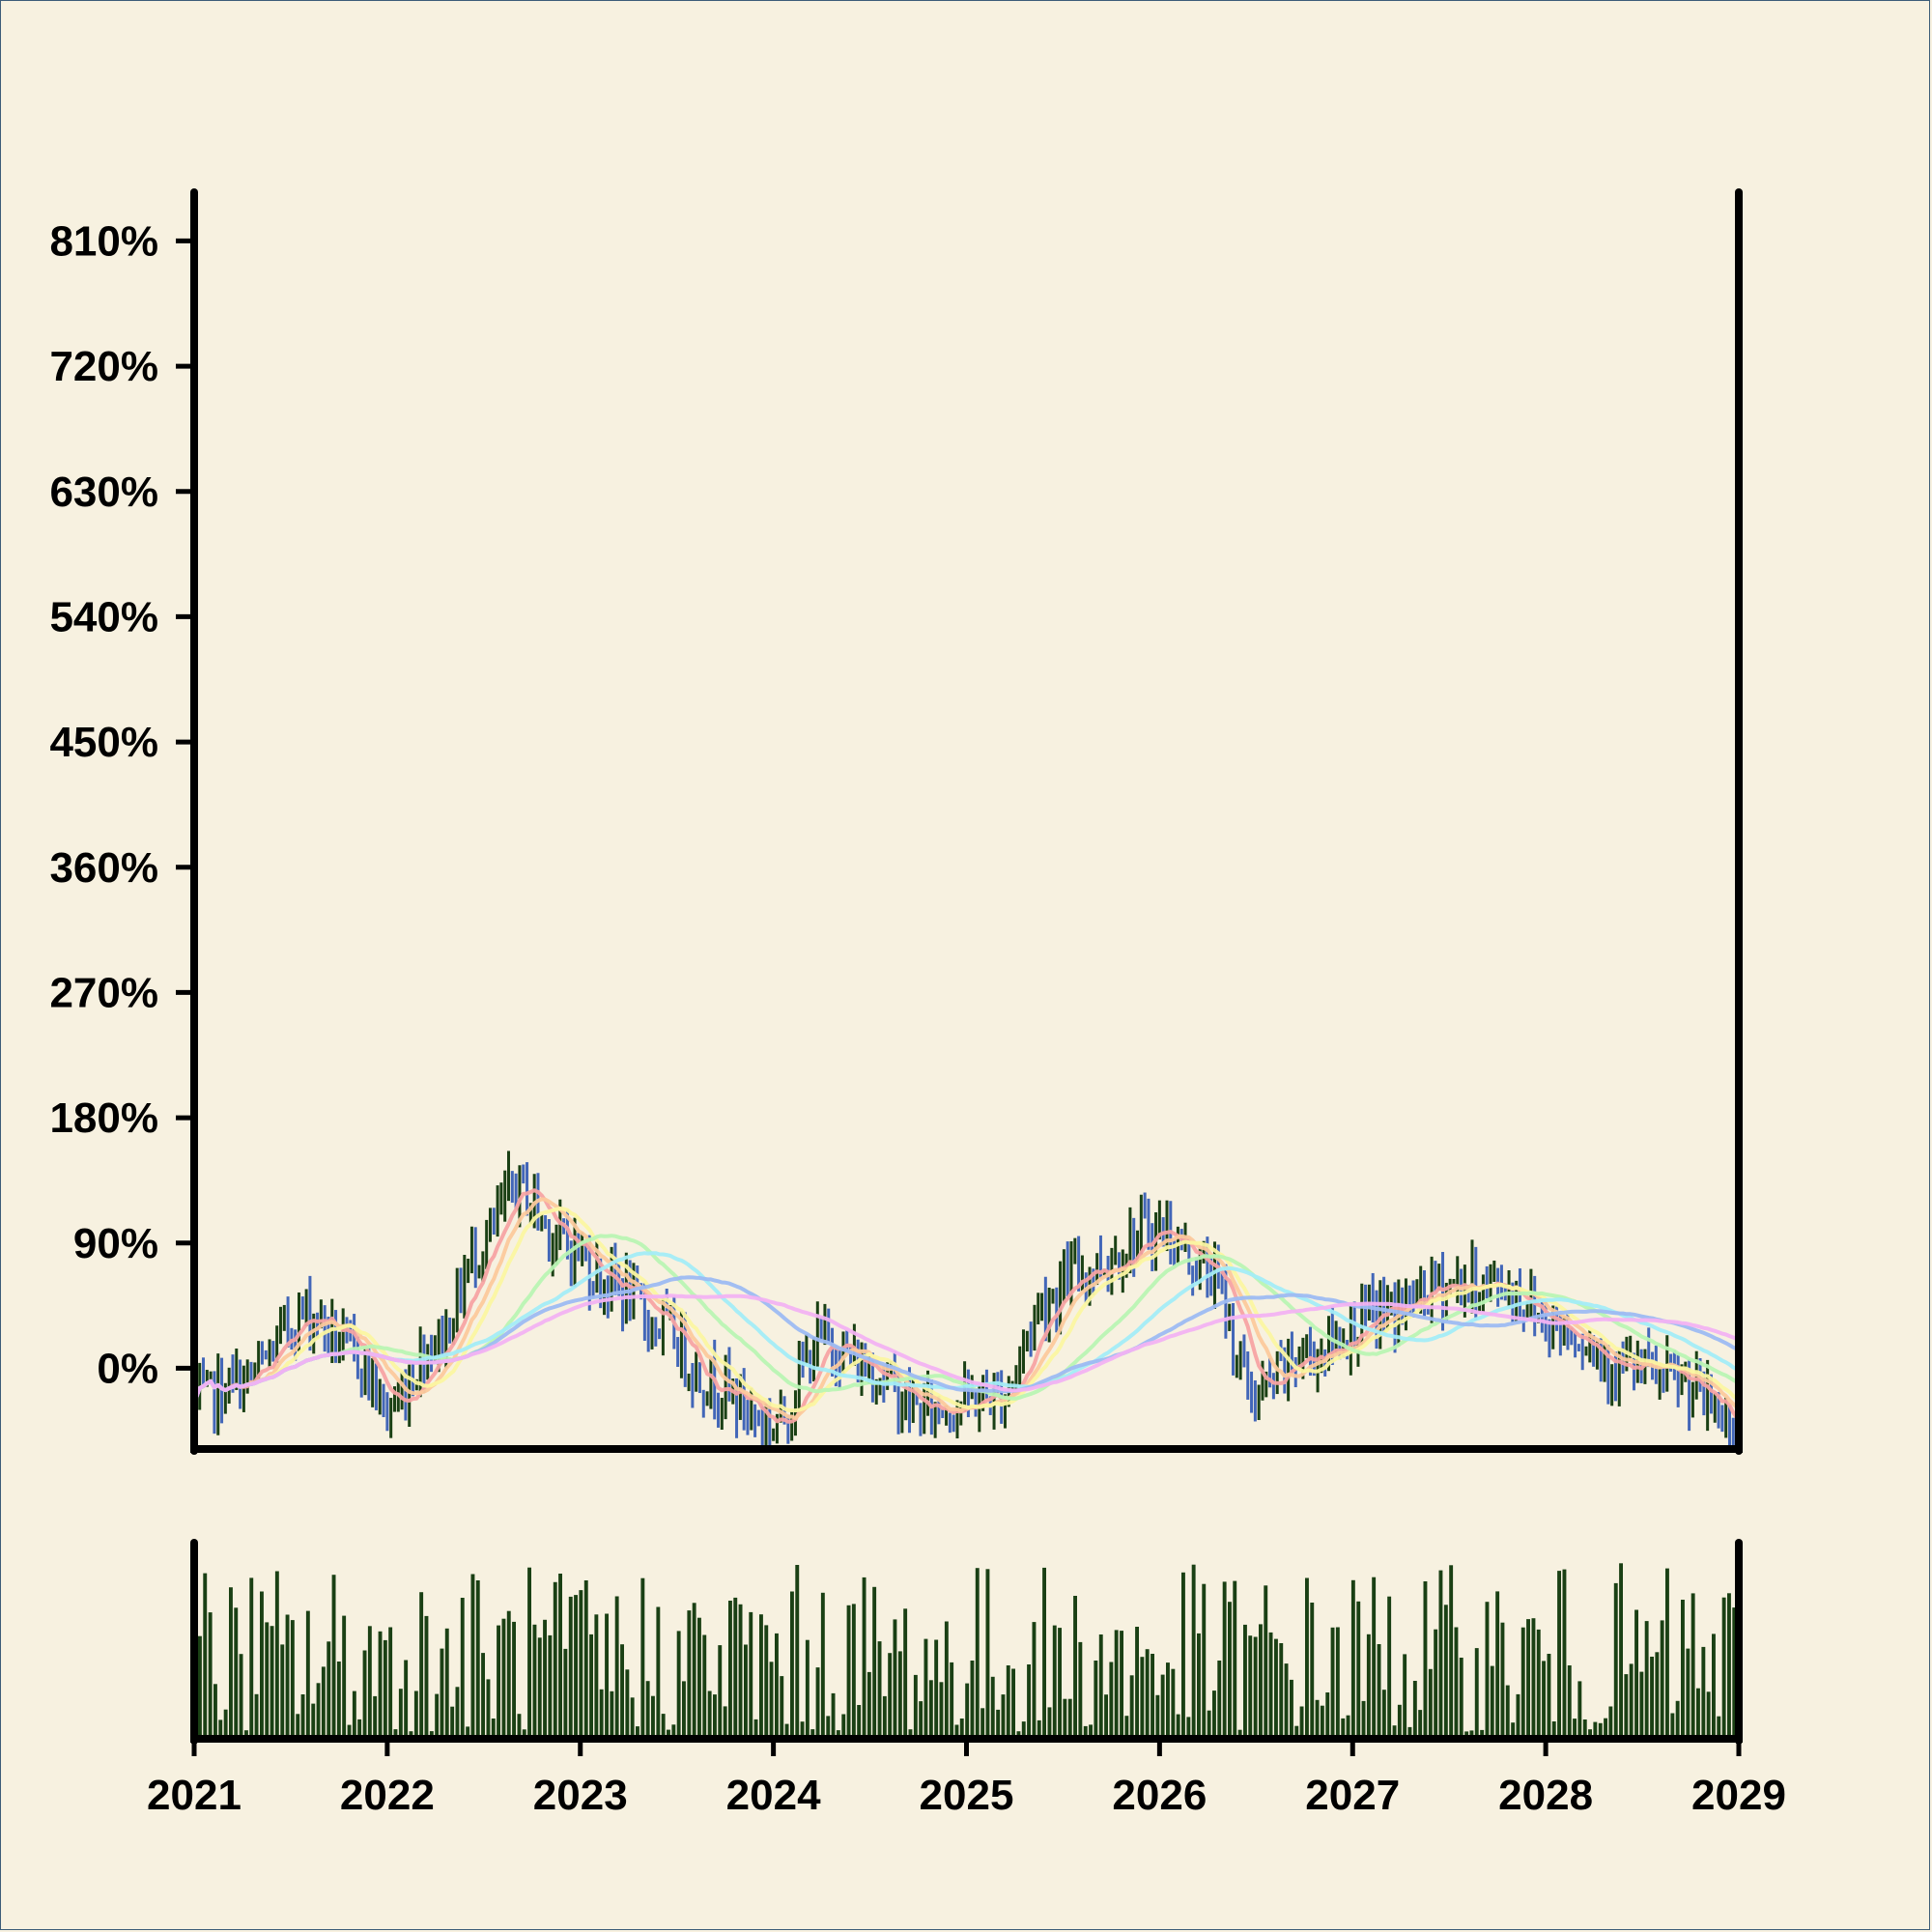 This screenshot has height=1932, width=1932. I want to click on x-tick-label: 2027, so click(1352, 1795).